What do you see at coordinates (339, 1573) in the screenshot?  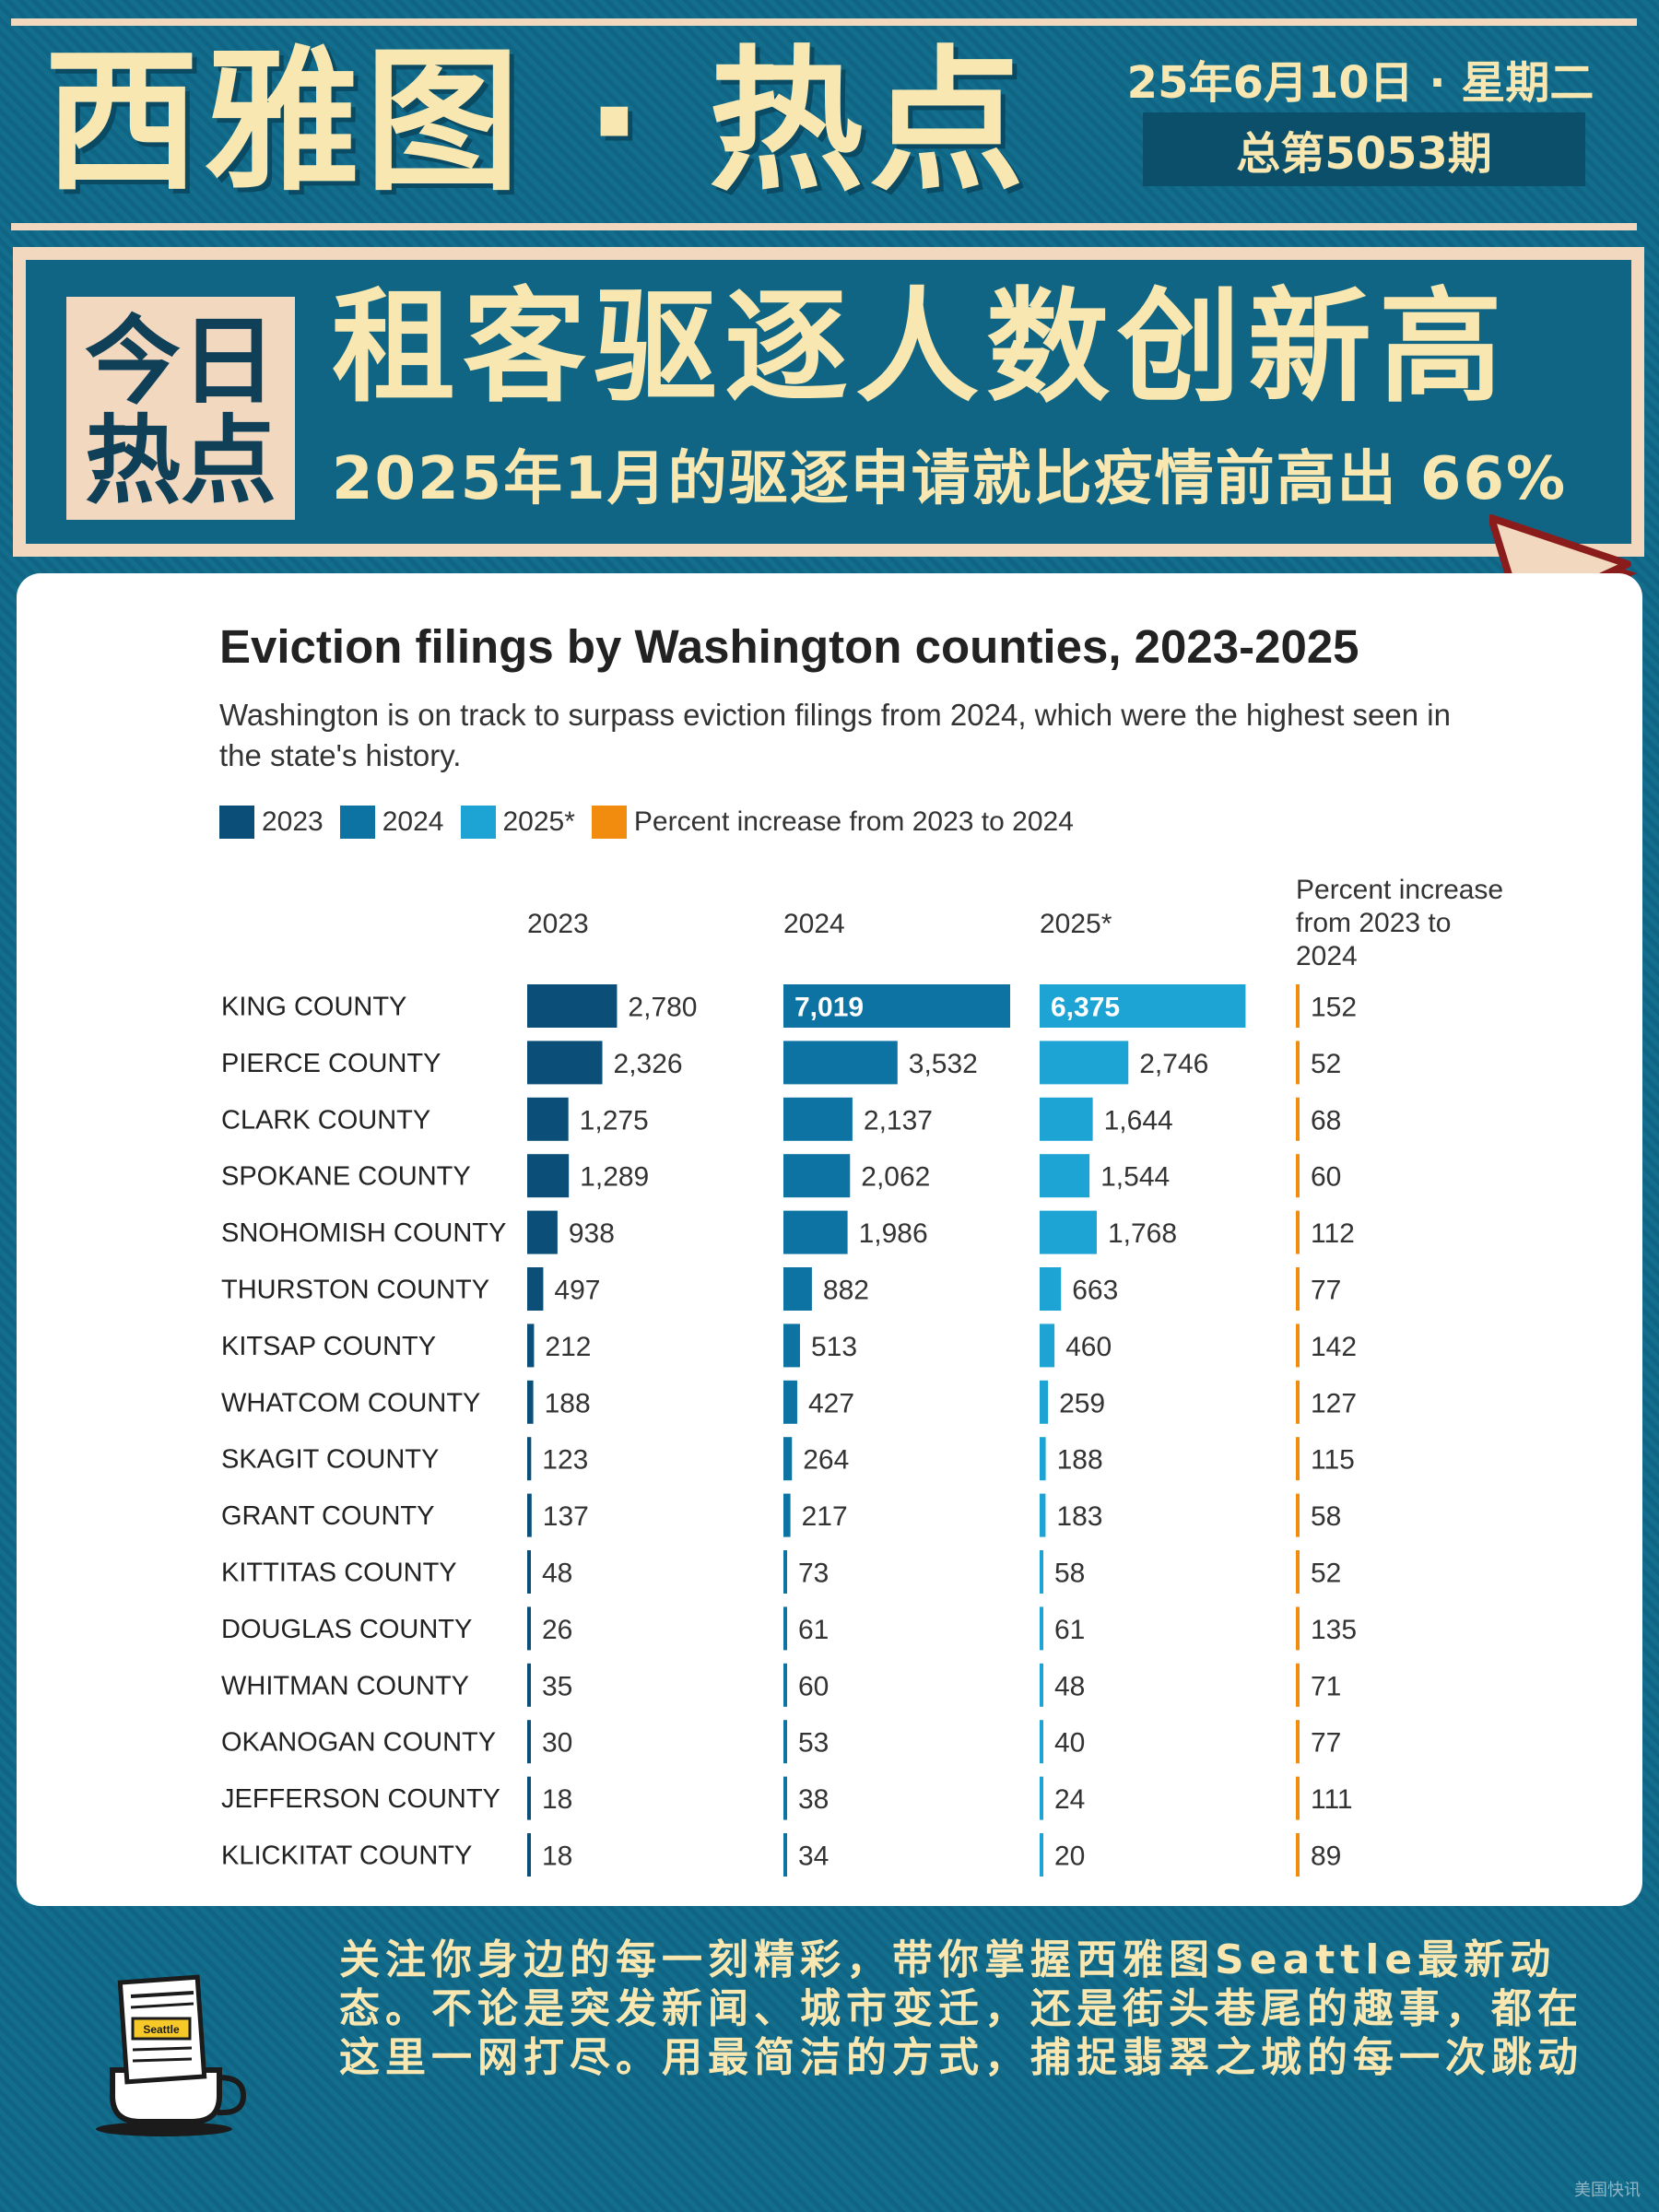 I see `county-label: KITTITAS COUNTY` at bounding box center [339, 1573].